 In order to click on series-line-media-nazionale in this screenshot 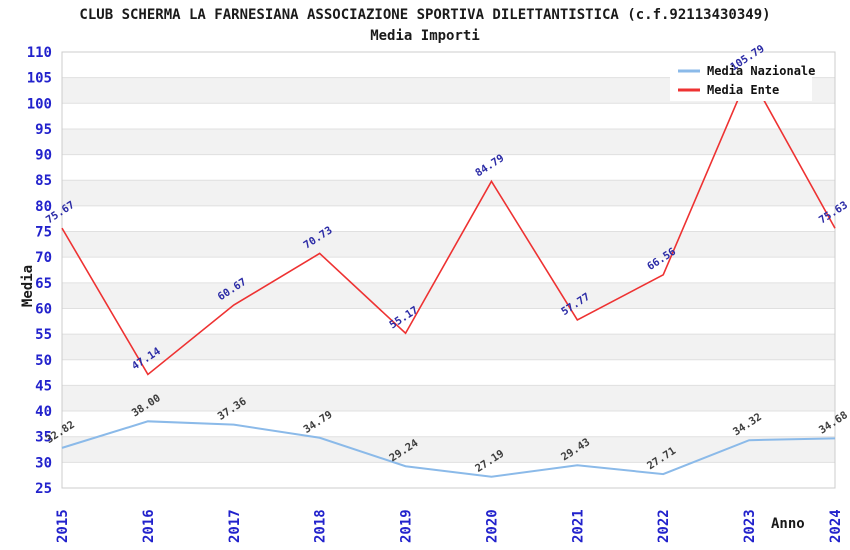, I will do `click(448, 449)`.